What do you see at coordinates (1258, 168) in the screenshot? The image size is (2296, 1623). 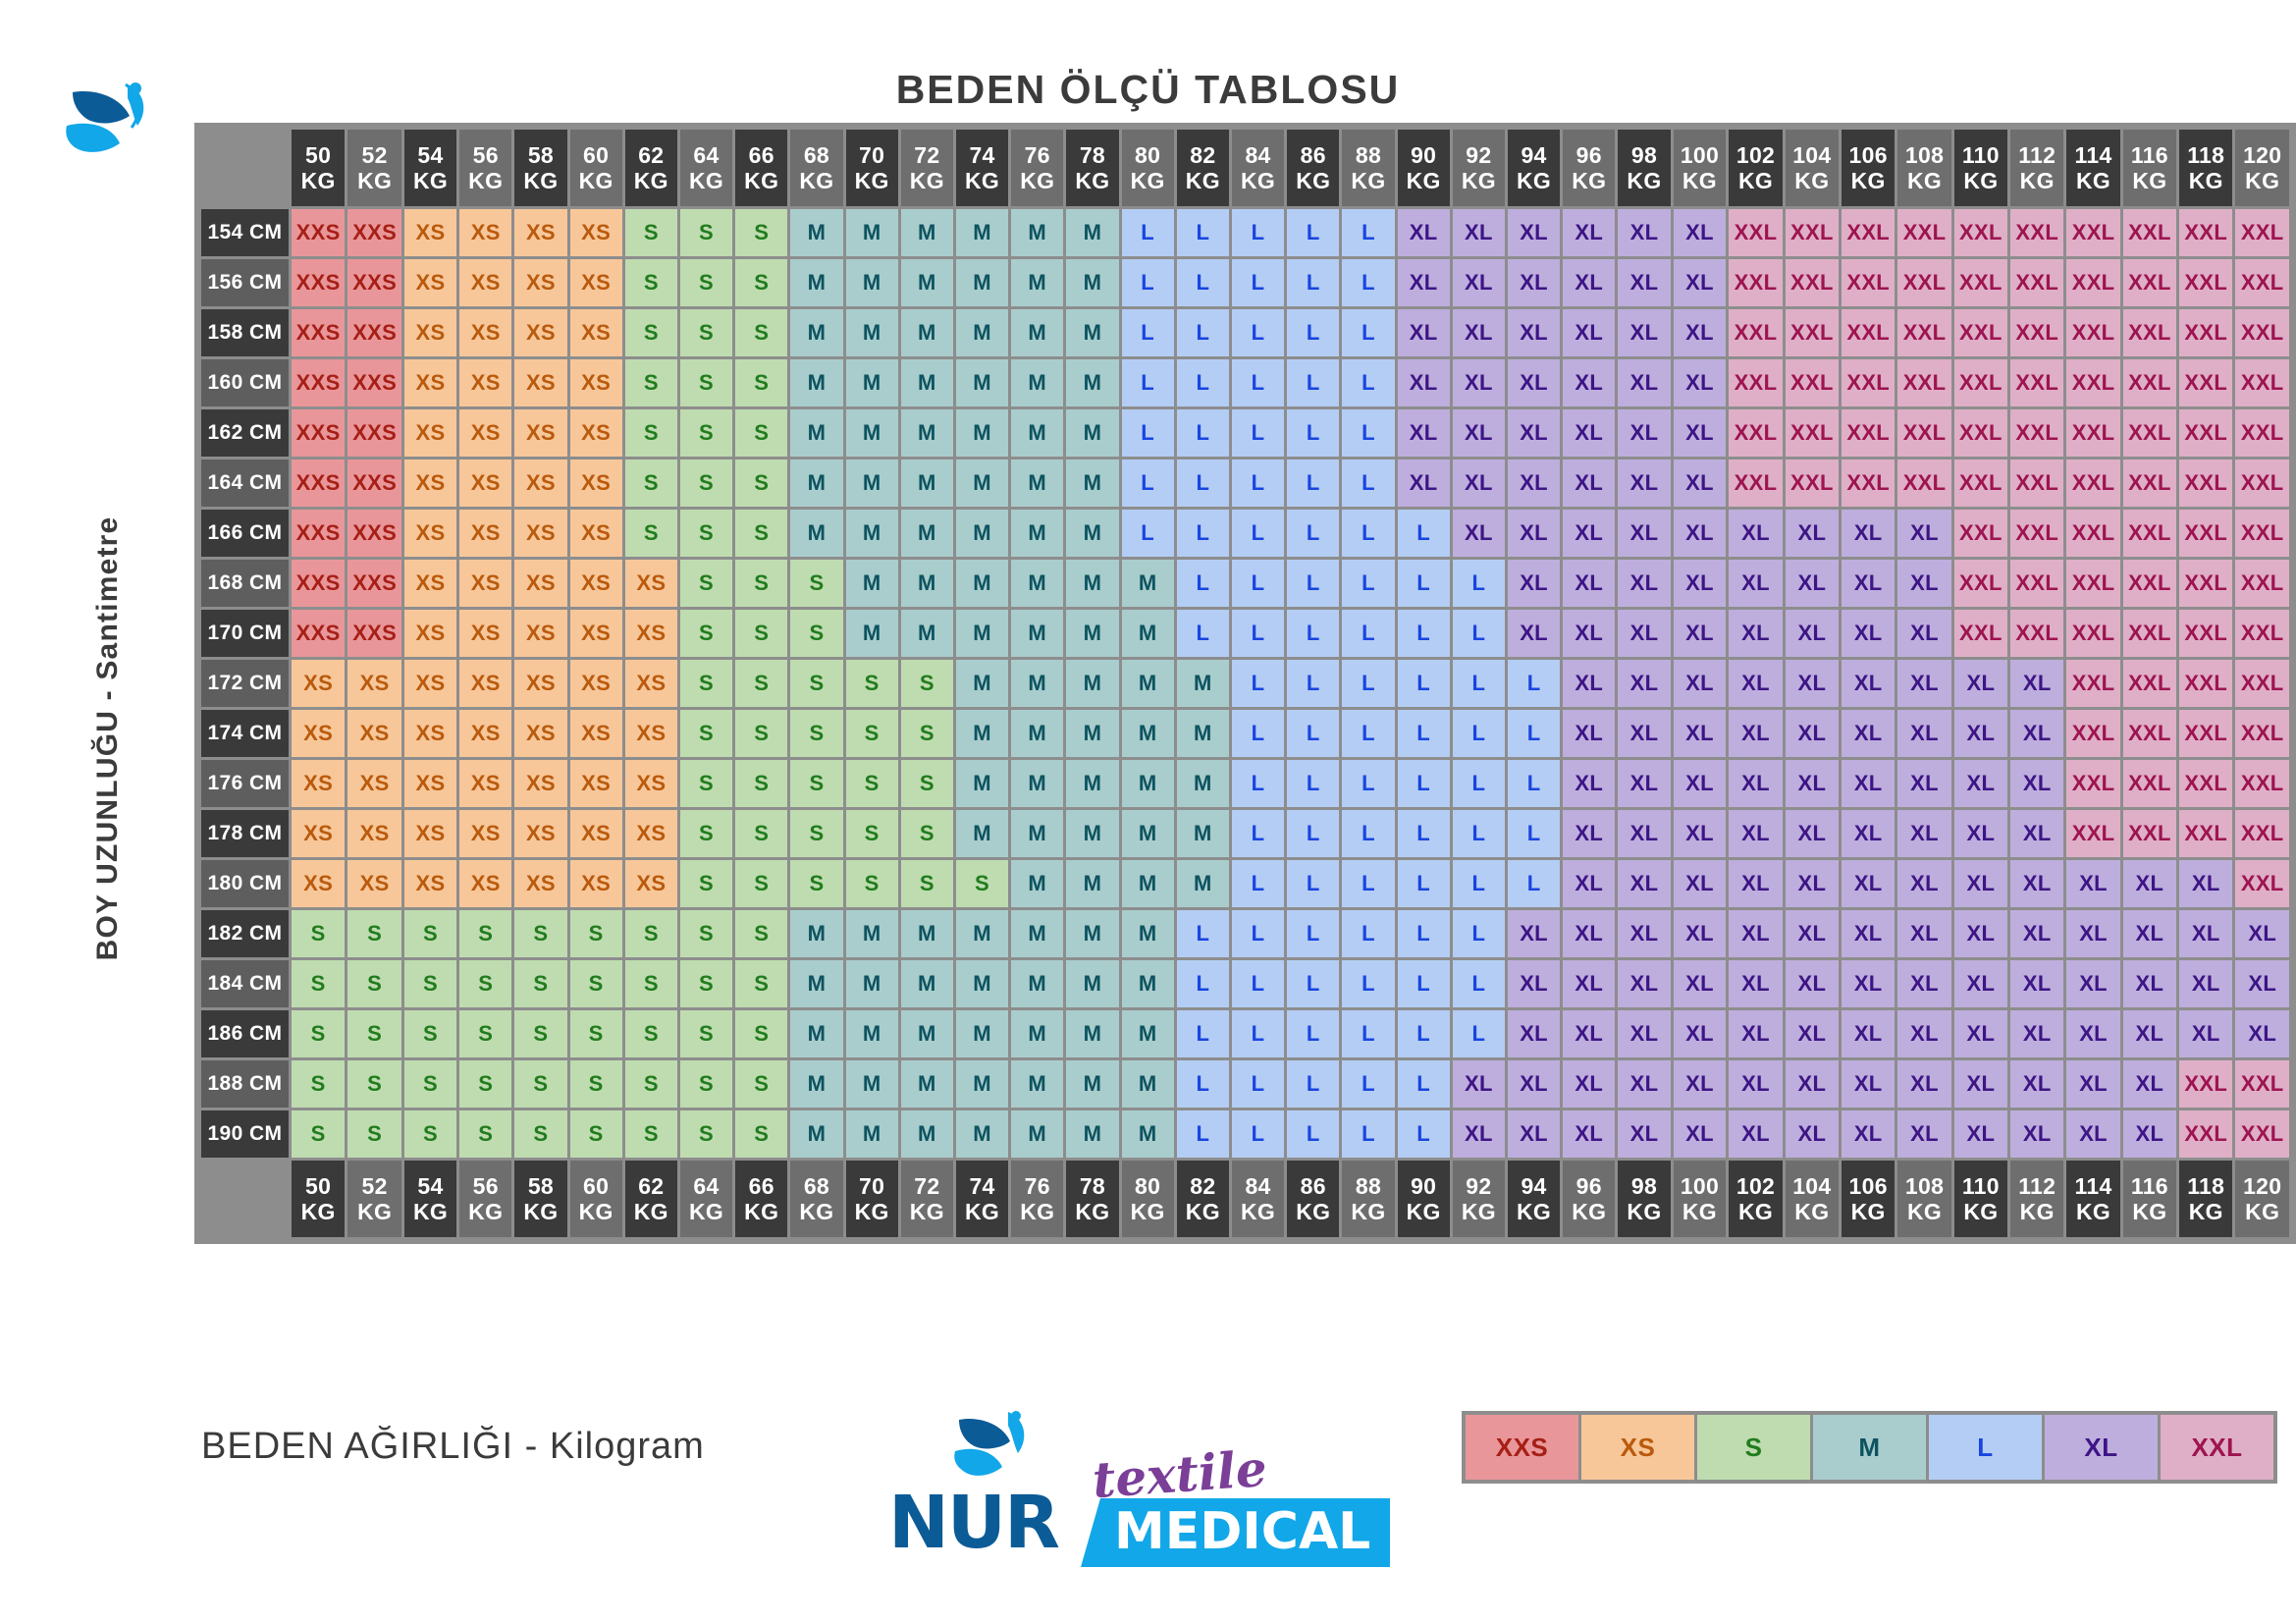 I see `weight-header-cell: 84 KG` at bounding box center [1258, 168].